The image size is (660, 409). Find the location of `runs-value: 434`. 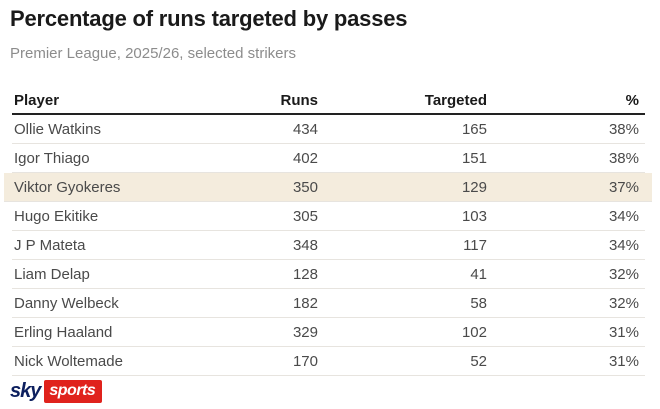

runs-value: 434 is located at coordinates (305, 129).